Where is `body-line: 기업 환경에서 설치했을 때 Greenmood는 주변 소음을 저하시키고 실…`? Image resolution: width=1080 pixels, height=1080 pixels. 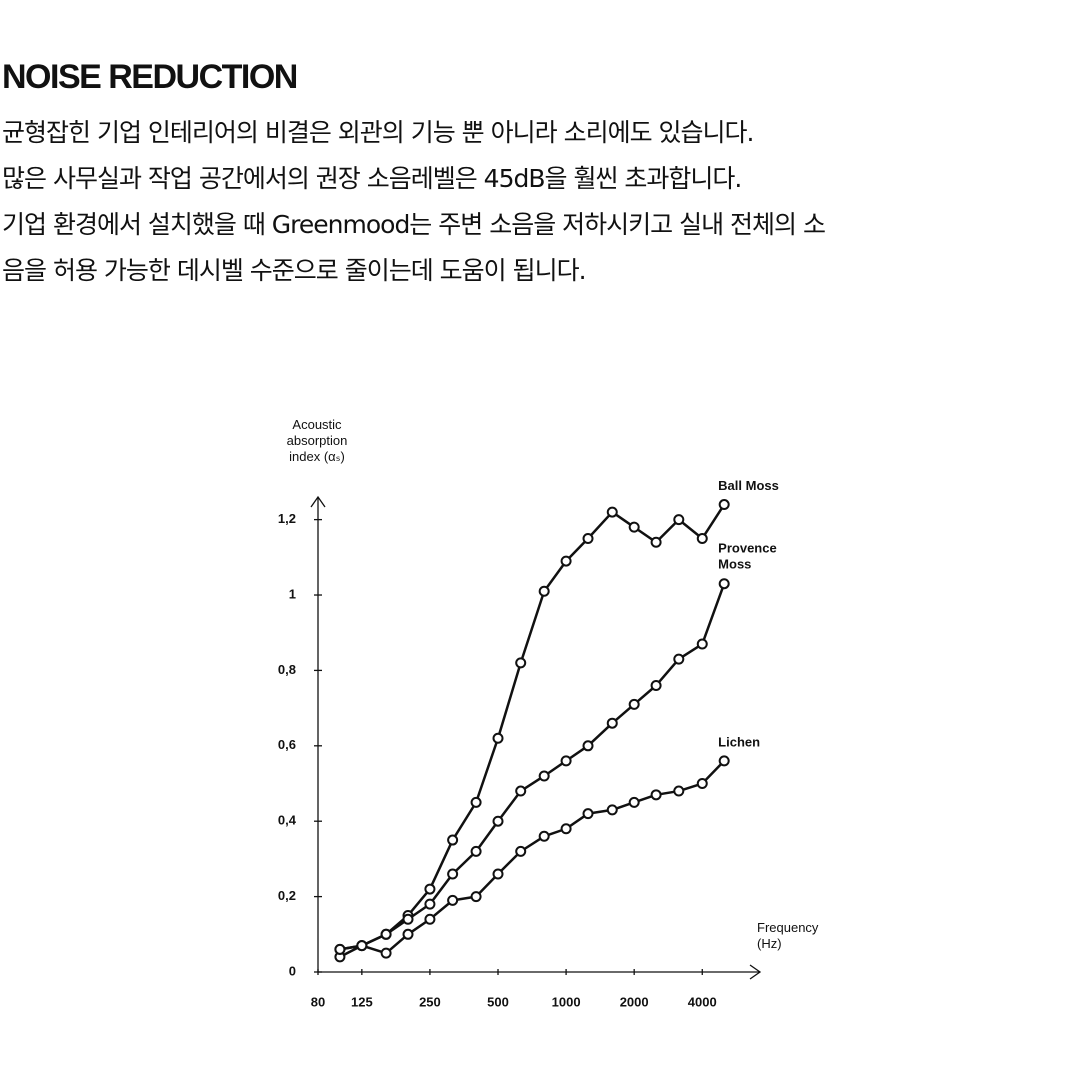 body-line: 기업 환경에서 설치했을 때 Greenmood는 주변 소음을 저하시키고 실… is located at coordinates (414, 224).